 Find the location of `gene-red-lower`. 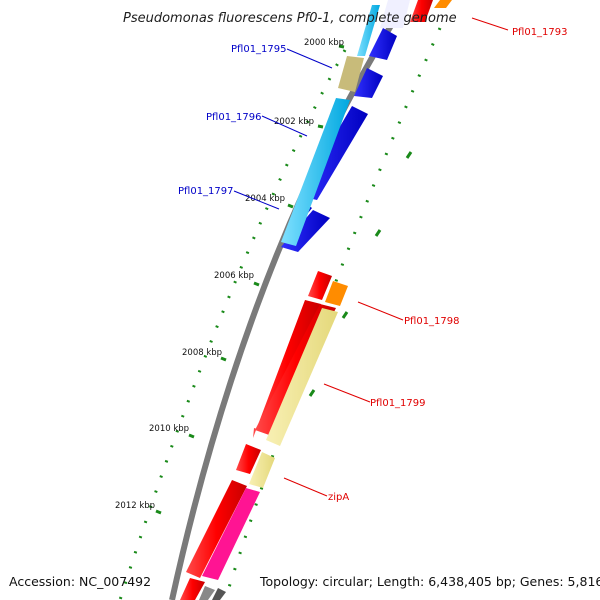

gene-red-lower is located at coordinates (216, 529).